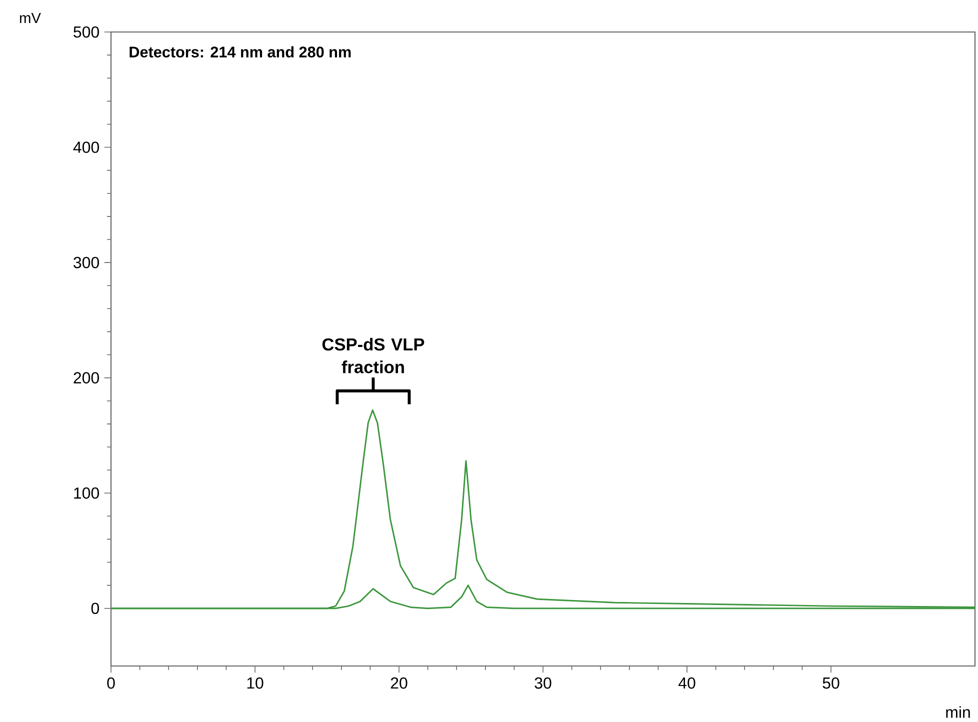 Image resolution: width=978 pixels, height=722 pixels. Describe the element at coordinates (30, 18) in the screenshot. I see `y-axis-title: mV` at that location.